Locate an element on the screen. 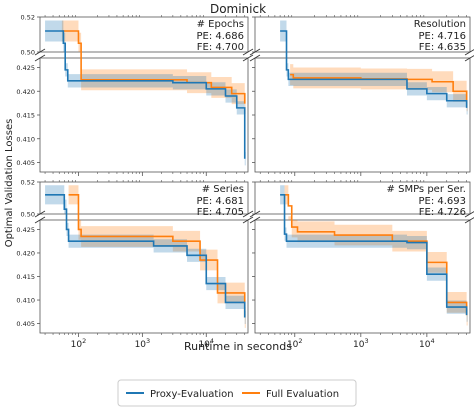  panel-annotation: PE: 4.716 is located at coordinates (442, 36).